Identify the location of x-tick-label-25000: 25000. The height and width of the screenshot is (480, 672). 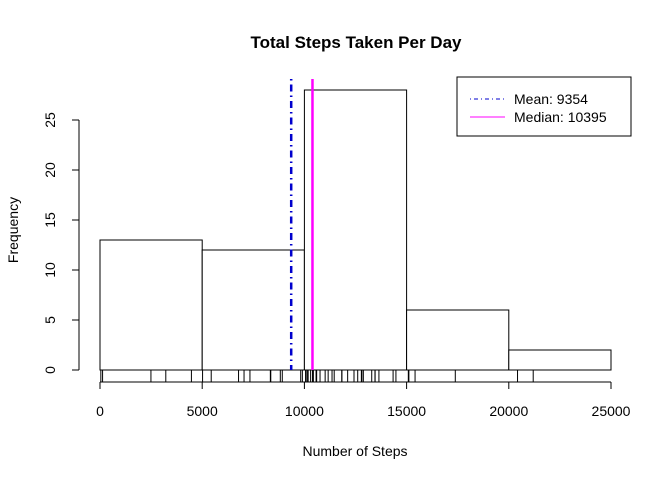
(611, 411).